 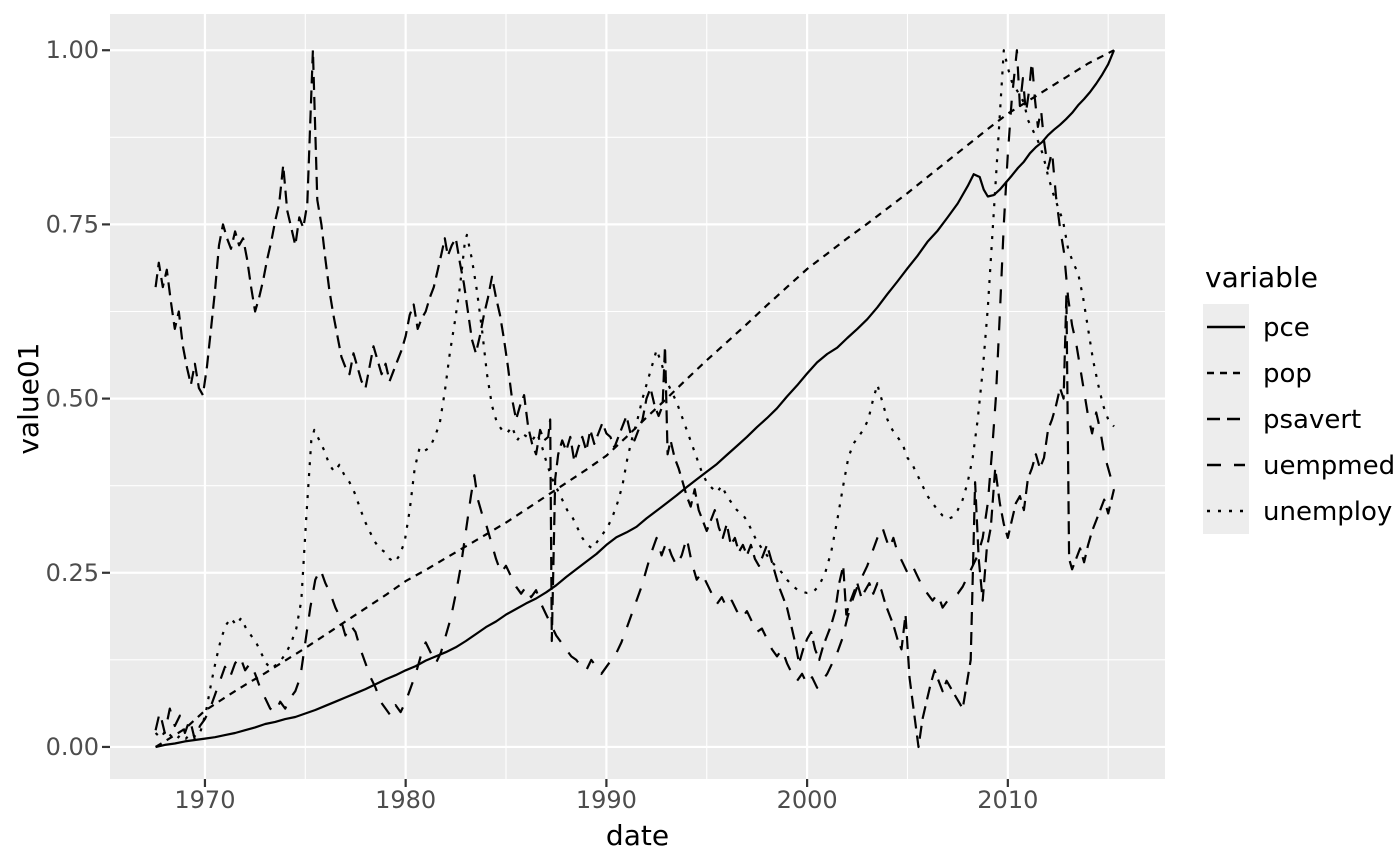 What do you see at coordinates (1007, 800) in the screenshot?
I see `x-tick-label: 2010` at bounding box center [1007, 800].